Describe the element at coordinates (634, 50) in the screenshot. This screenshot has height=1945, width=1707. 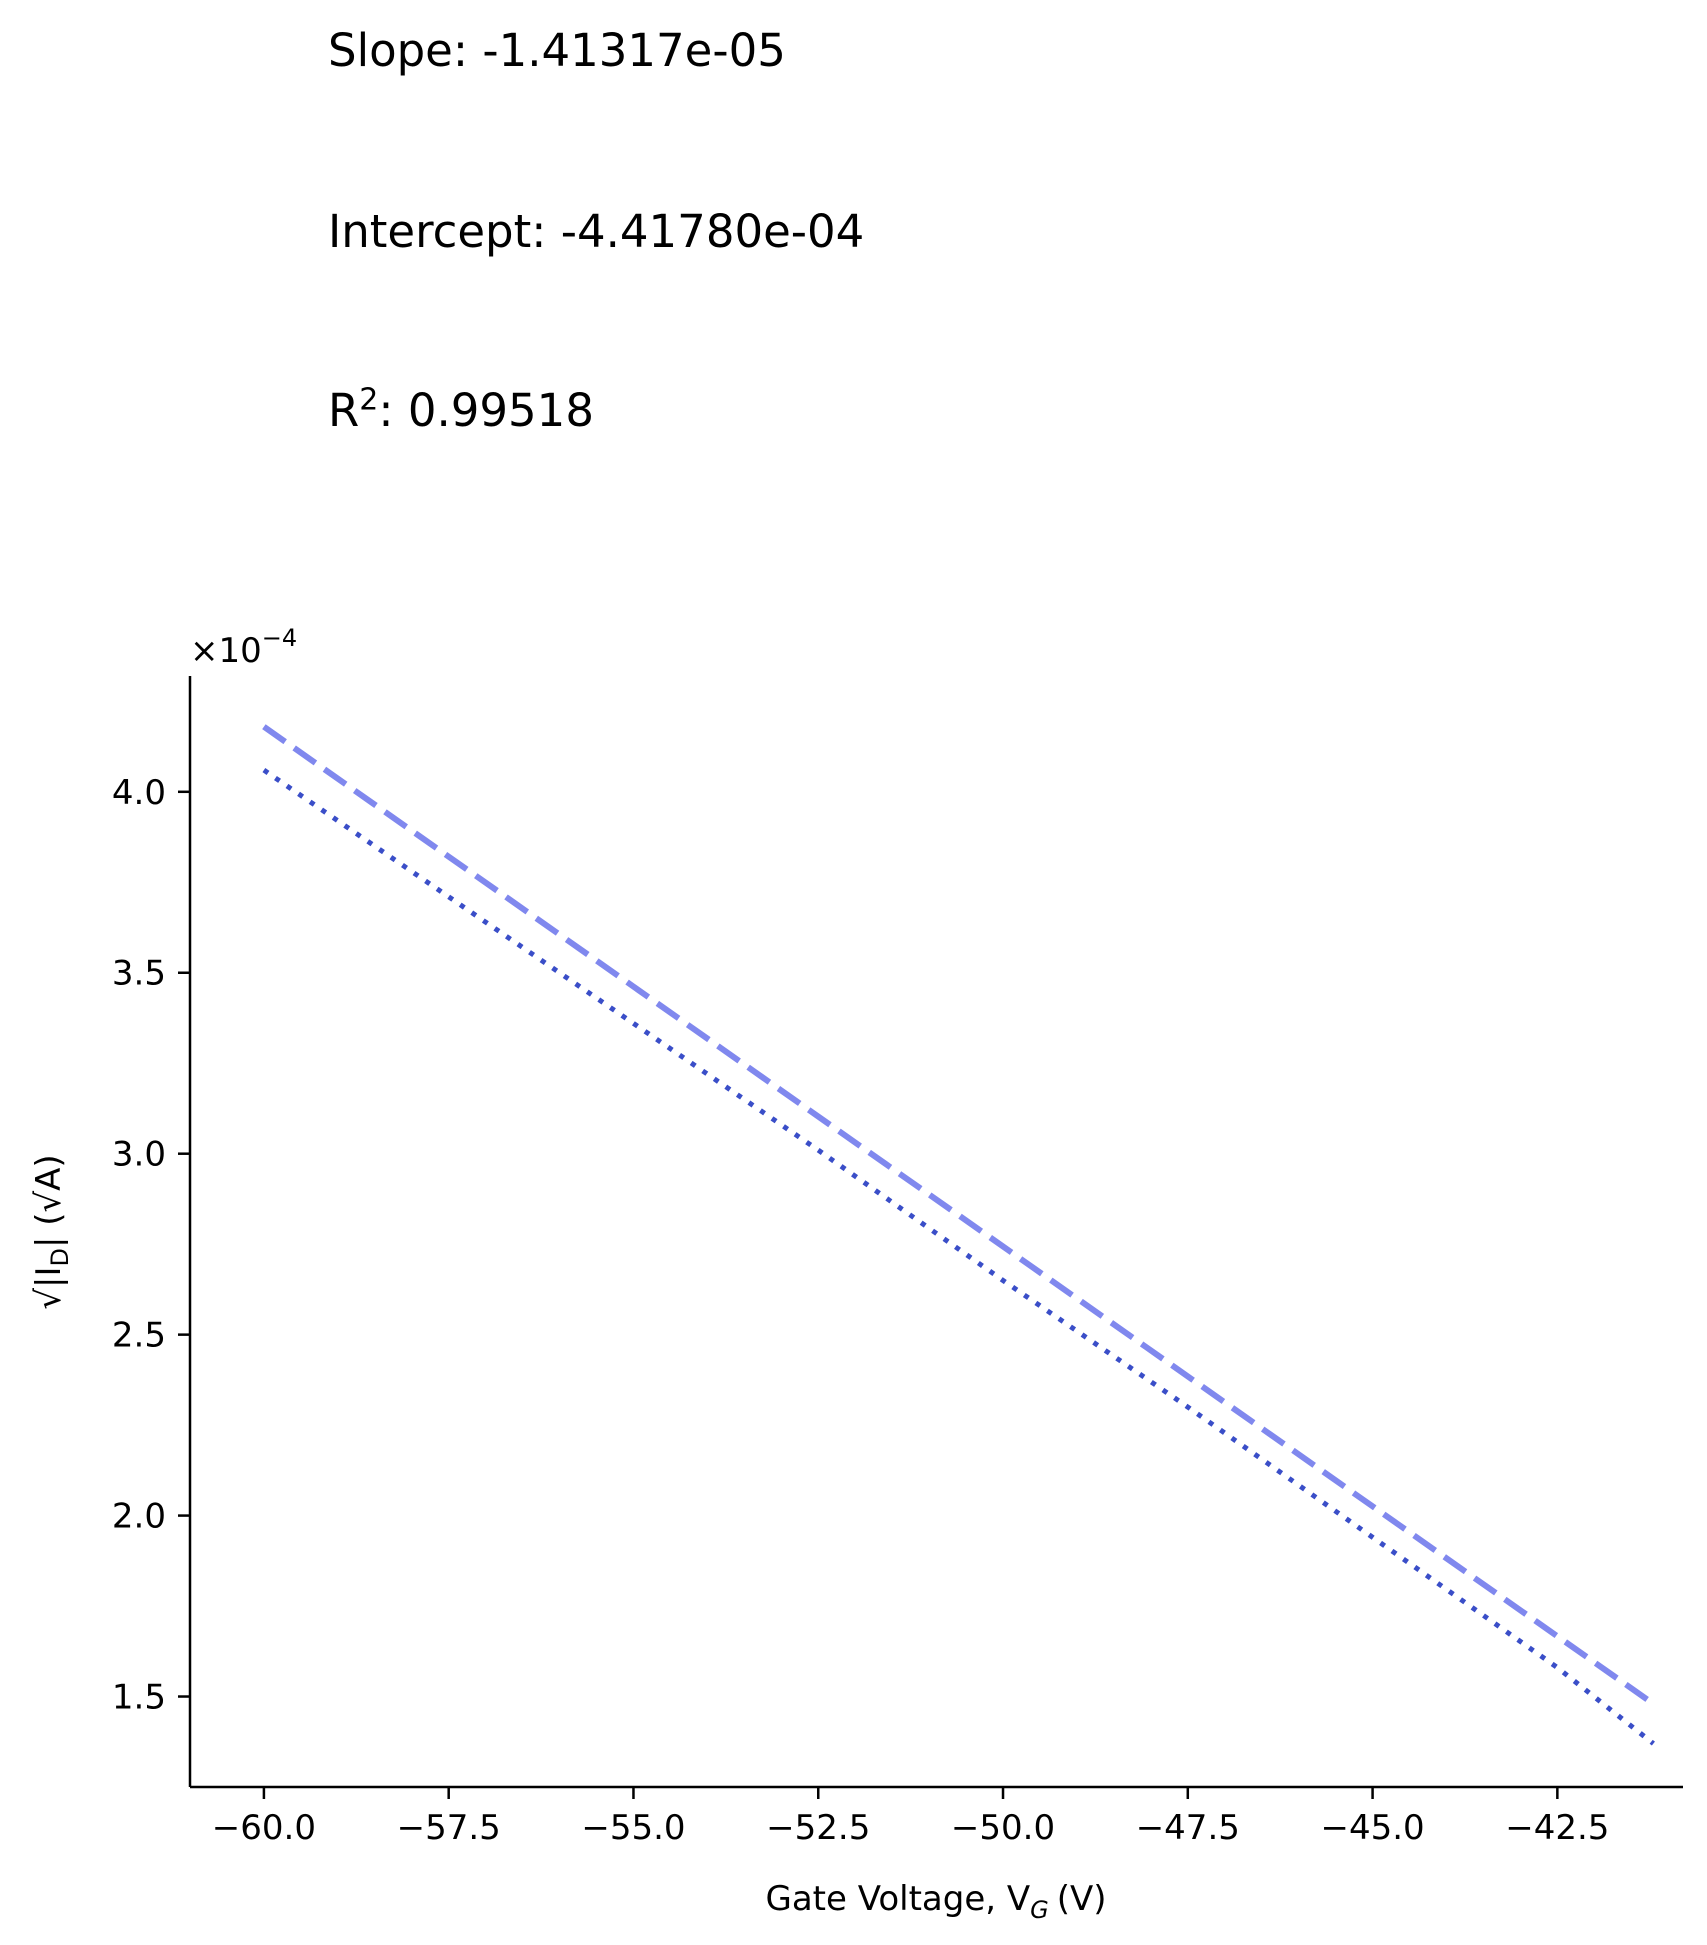
I see `slope-value: -1.41317e-05` at that location.